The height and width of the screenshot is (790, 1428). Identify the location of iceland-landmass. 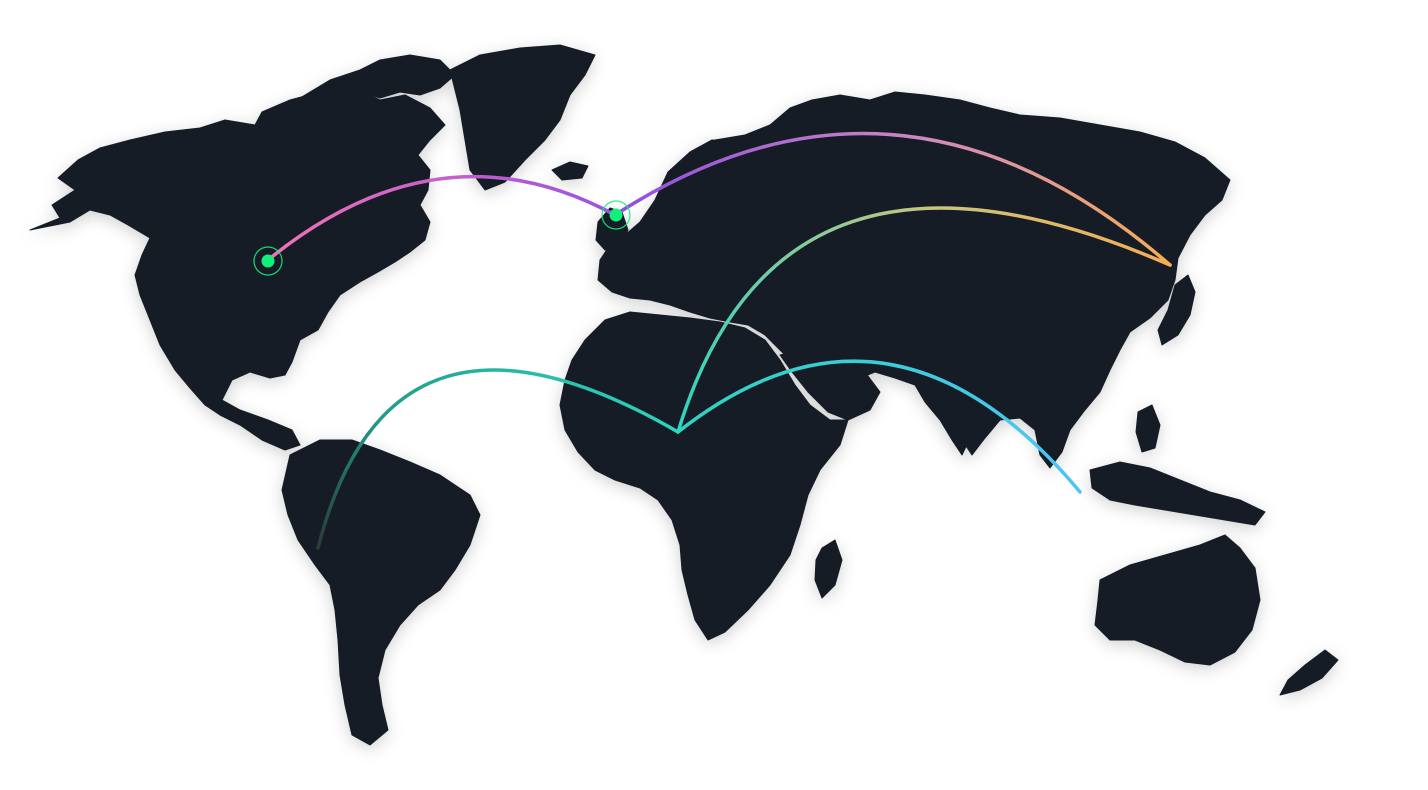
(570, 171).